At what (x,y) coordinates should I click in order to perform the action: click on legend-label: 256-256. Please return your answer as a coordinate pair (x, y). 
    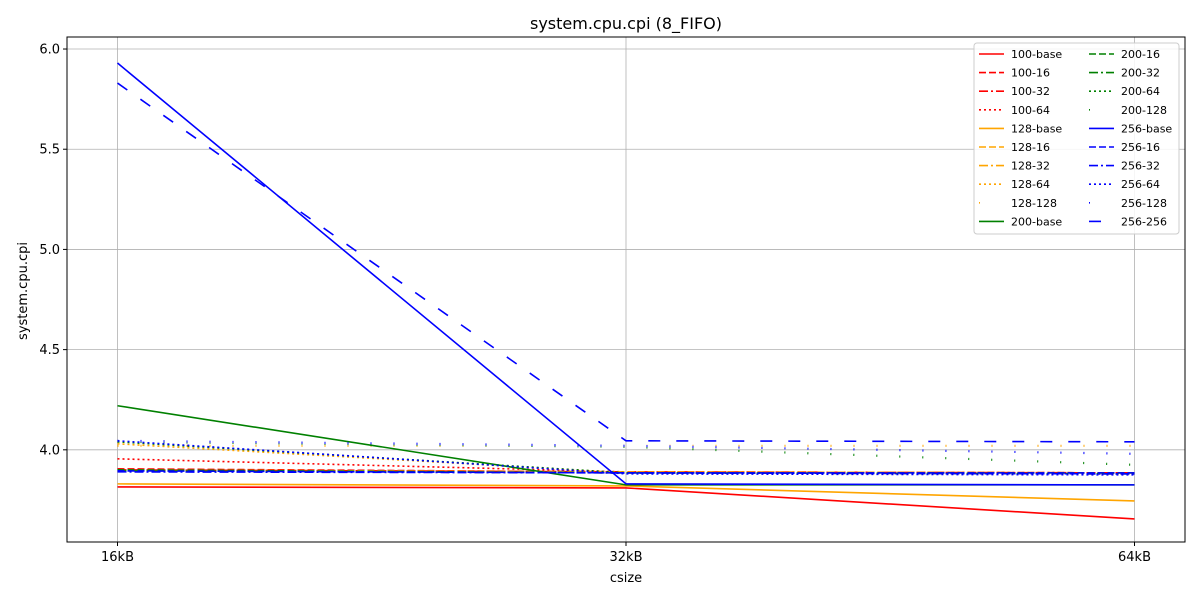
    Looking at the image, I should click on (1144, 221).